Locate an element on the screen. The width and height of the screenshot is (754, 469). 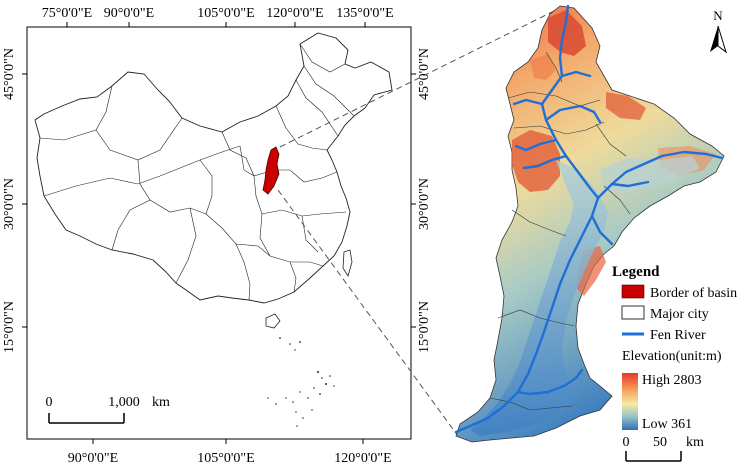
elevation-color-ramp is located at coordinates (630, 401).